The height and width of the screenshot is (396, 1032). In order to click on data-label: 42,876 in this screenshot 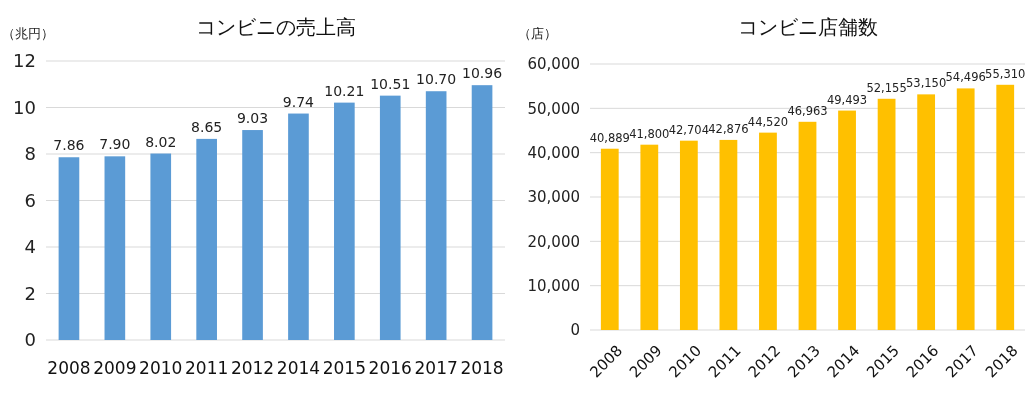, I will do `click(728, 128)`.